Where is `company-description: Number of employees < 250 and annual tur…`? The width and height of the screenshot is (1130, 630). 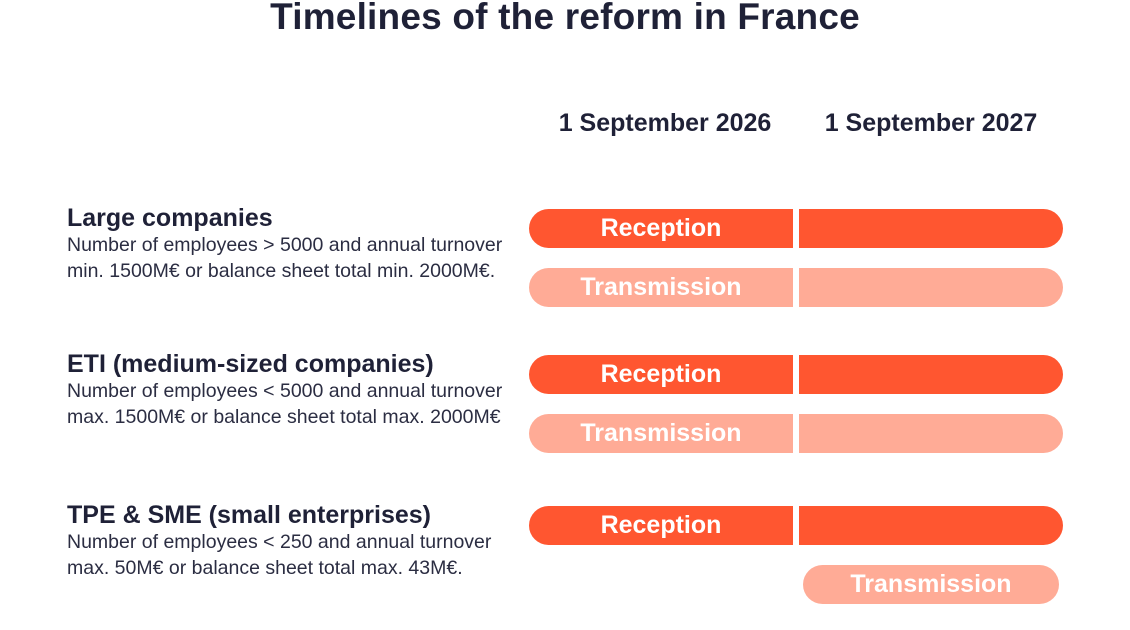 company-description: Number of employees < 250 and annual tur… is located at coordinates (279, 555).